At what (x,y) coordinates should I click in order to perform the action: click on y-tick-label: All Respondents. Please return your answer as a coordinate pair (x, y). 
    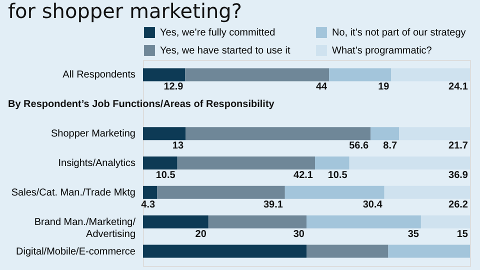
    Looking at the image, I should click on (99, 75).